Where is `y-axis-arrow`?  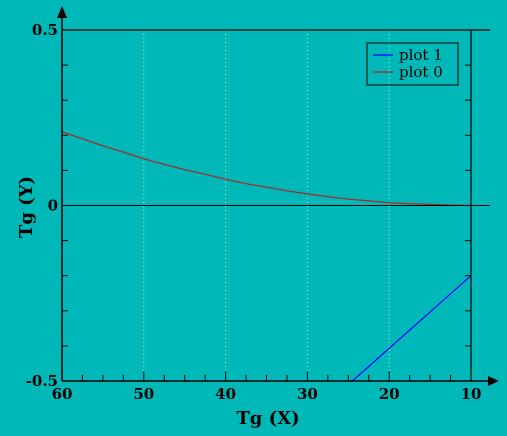
y-axis-arrow is located at coordinates (62, 12).